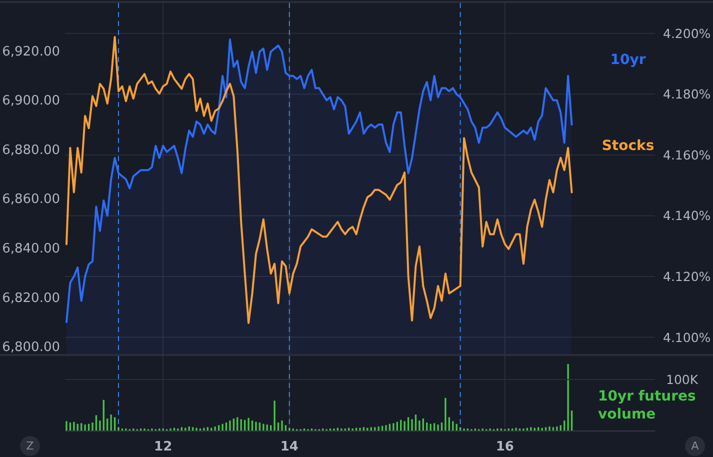 The width and height of the screenshot is (713, 457). Describe the element at coordinates (628, 146) in the screenshot. I see `text: Stocks` at that location.